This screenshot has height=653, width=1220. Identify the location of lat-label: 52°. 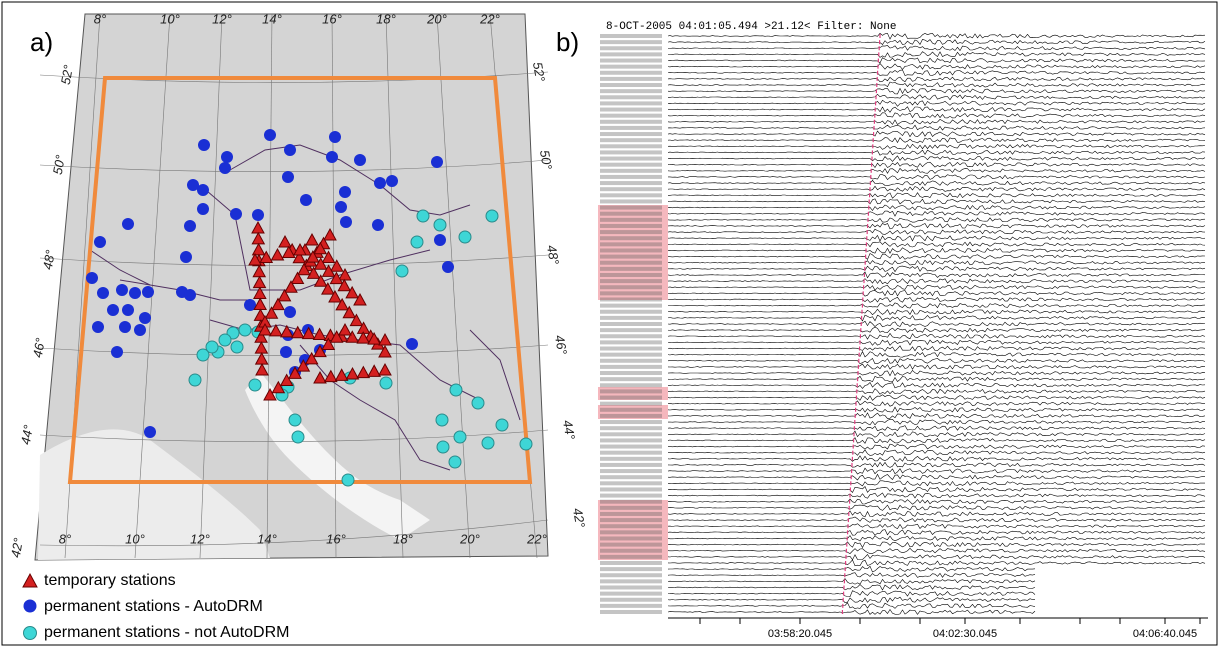
(539, 72).